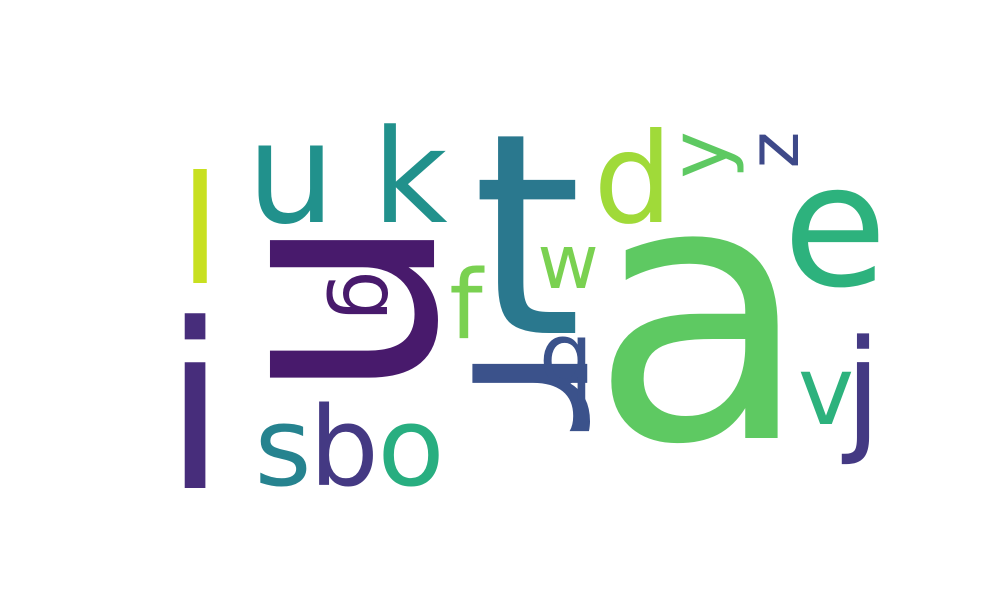 This screenshot has width=1000, height=600. Describe the element at coordinates (200, 232) in the screenshot. I see `word-l: l` at that location.